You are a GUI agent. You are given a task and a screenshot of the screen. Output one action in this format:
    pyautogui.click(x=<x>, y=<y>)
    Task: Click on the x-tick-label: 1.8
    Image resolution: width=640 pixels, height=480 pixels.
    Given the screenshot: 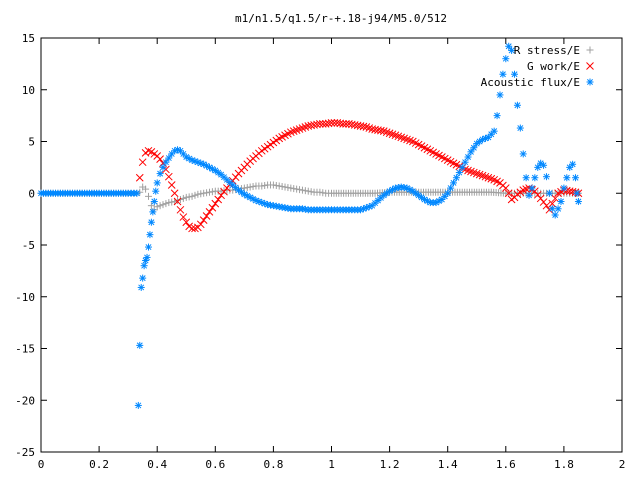 What is the action you would take?
    pyautogui.click(x=564, y=464)
    